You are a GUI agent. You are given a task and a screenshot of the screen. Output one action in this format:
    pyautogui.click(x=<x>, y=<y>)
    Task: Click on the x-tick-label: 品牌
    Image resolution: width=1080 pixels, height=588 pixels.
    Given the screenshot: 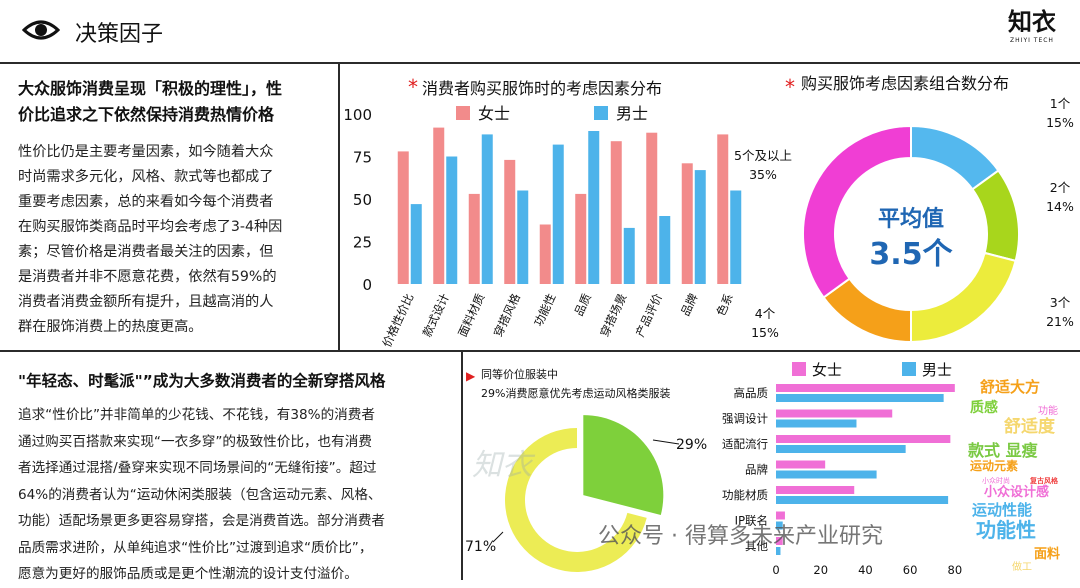 What is the action you would take?
    pyautogui.click(x=689, y=304)
    